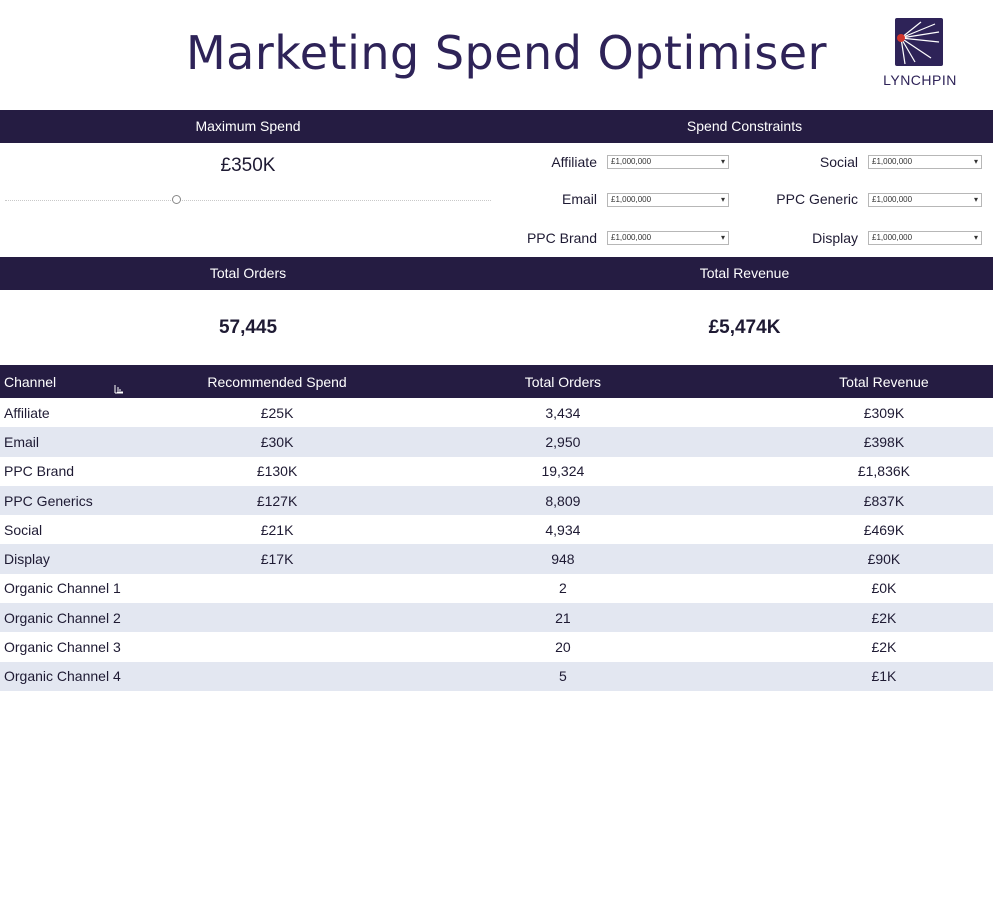  I want to click on total-revenue-cell: £1K, so click(883, 676).